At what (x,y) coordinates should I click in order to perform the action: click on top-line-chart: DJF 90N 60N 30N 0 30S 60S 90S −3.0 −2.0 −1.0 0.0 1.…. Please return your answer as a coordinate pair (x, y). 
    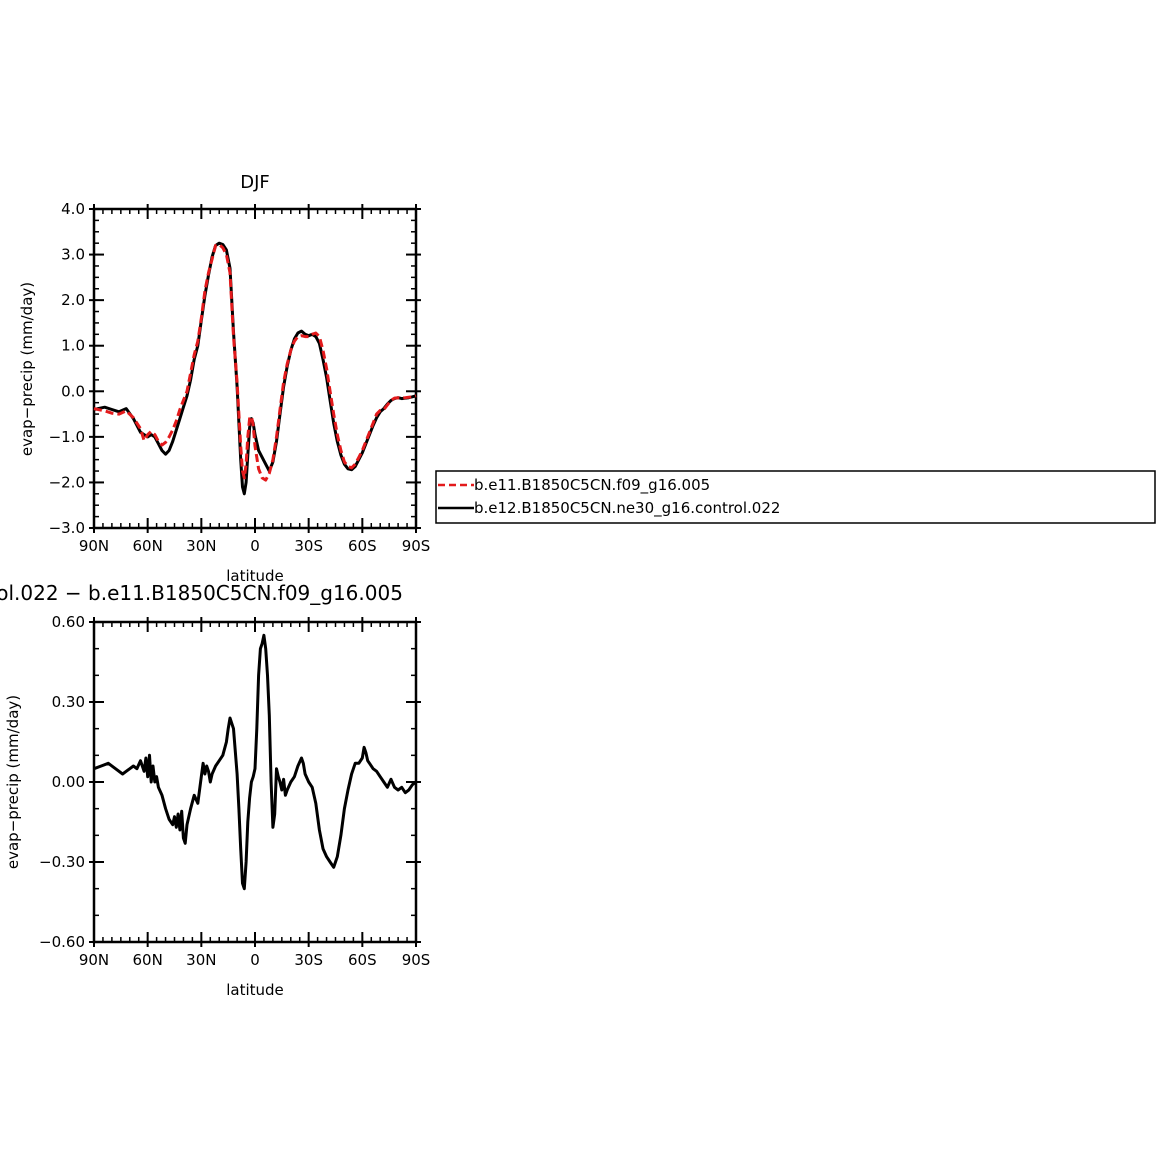
    Looking at the image, I should click on (224, 378).